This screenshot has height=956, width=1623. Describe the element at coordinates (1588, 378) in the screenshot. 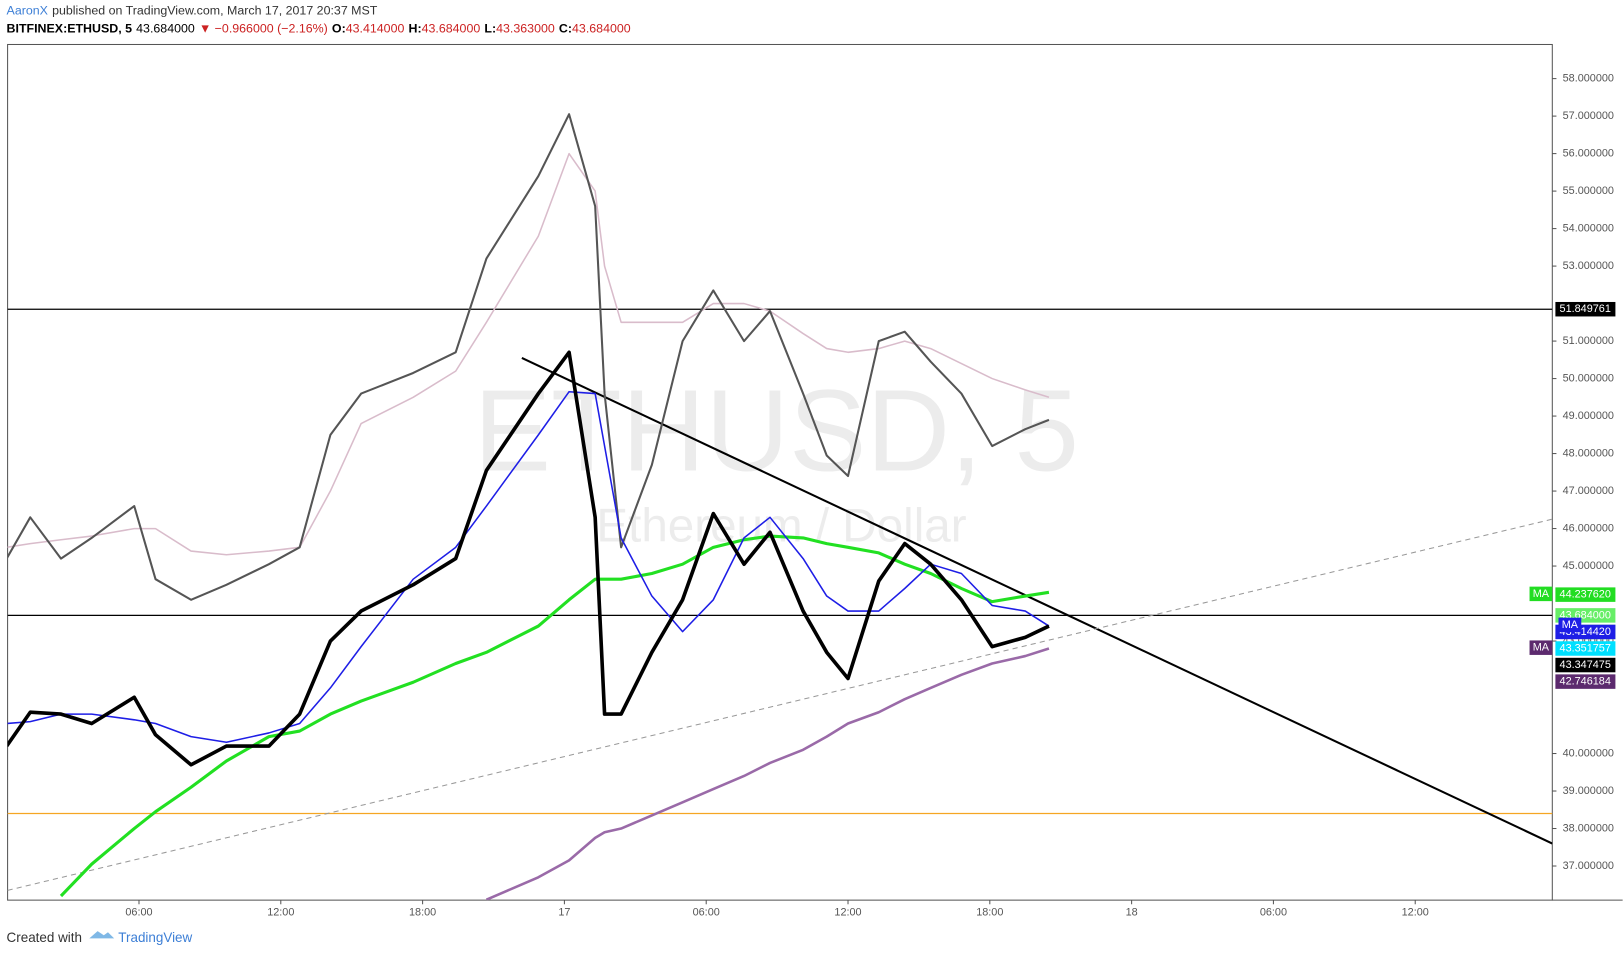

I see `y-tick-label: 50.000000` at that location.